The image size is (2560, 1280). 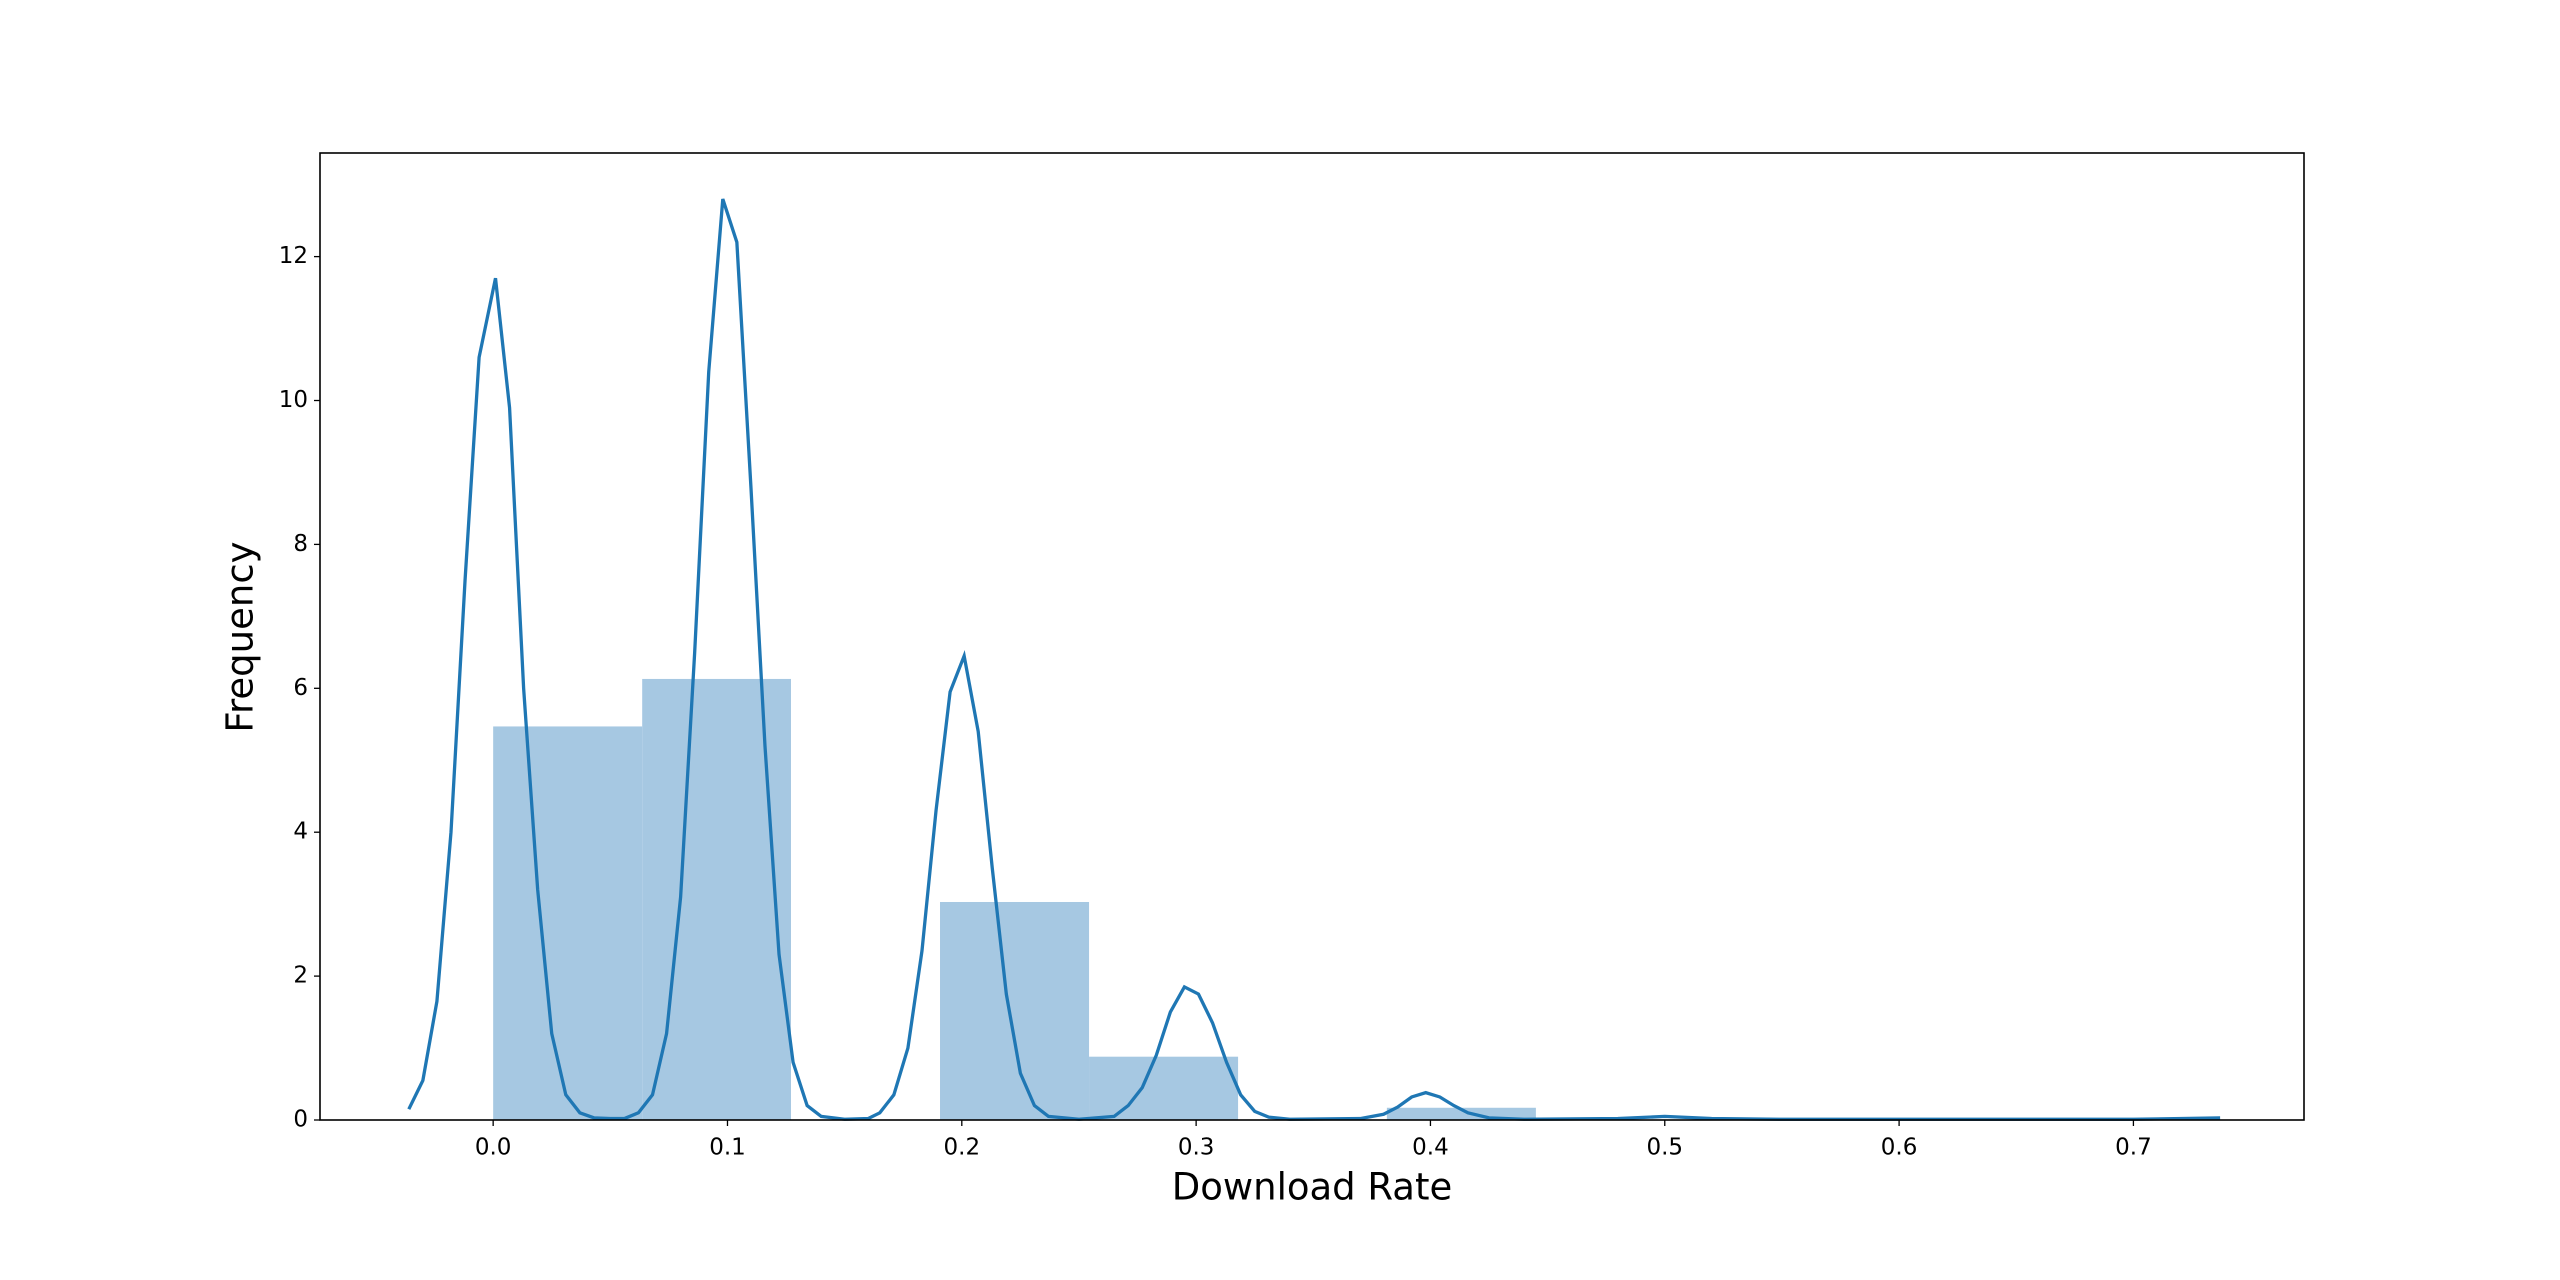 What do you see at coordinates (1196, 1148) in the screenshot?
I see `x-tick-label: 0.3` at bounding box center [1196, 1148].